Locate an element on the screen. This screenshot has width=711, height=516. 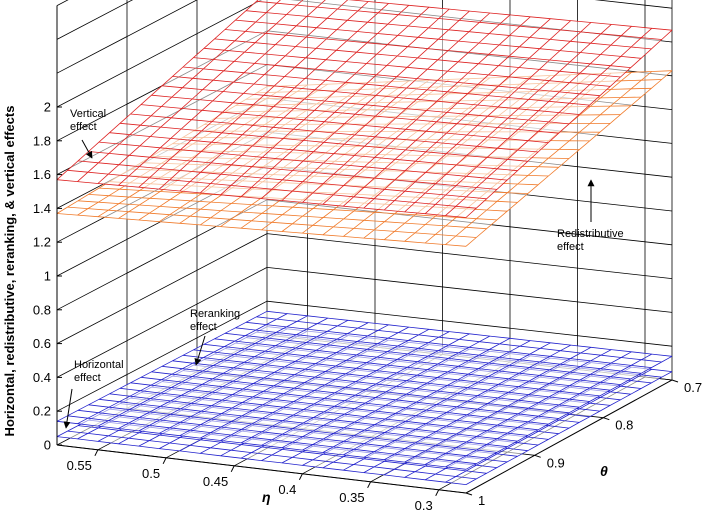
annotation-label: Reranking is located at coordinates (215, 314).